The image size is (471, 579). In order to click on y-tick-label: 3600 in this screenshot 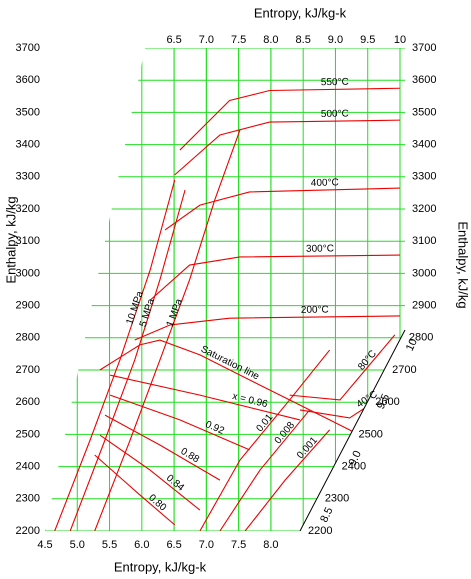, I will do `click(28, 80)`.